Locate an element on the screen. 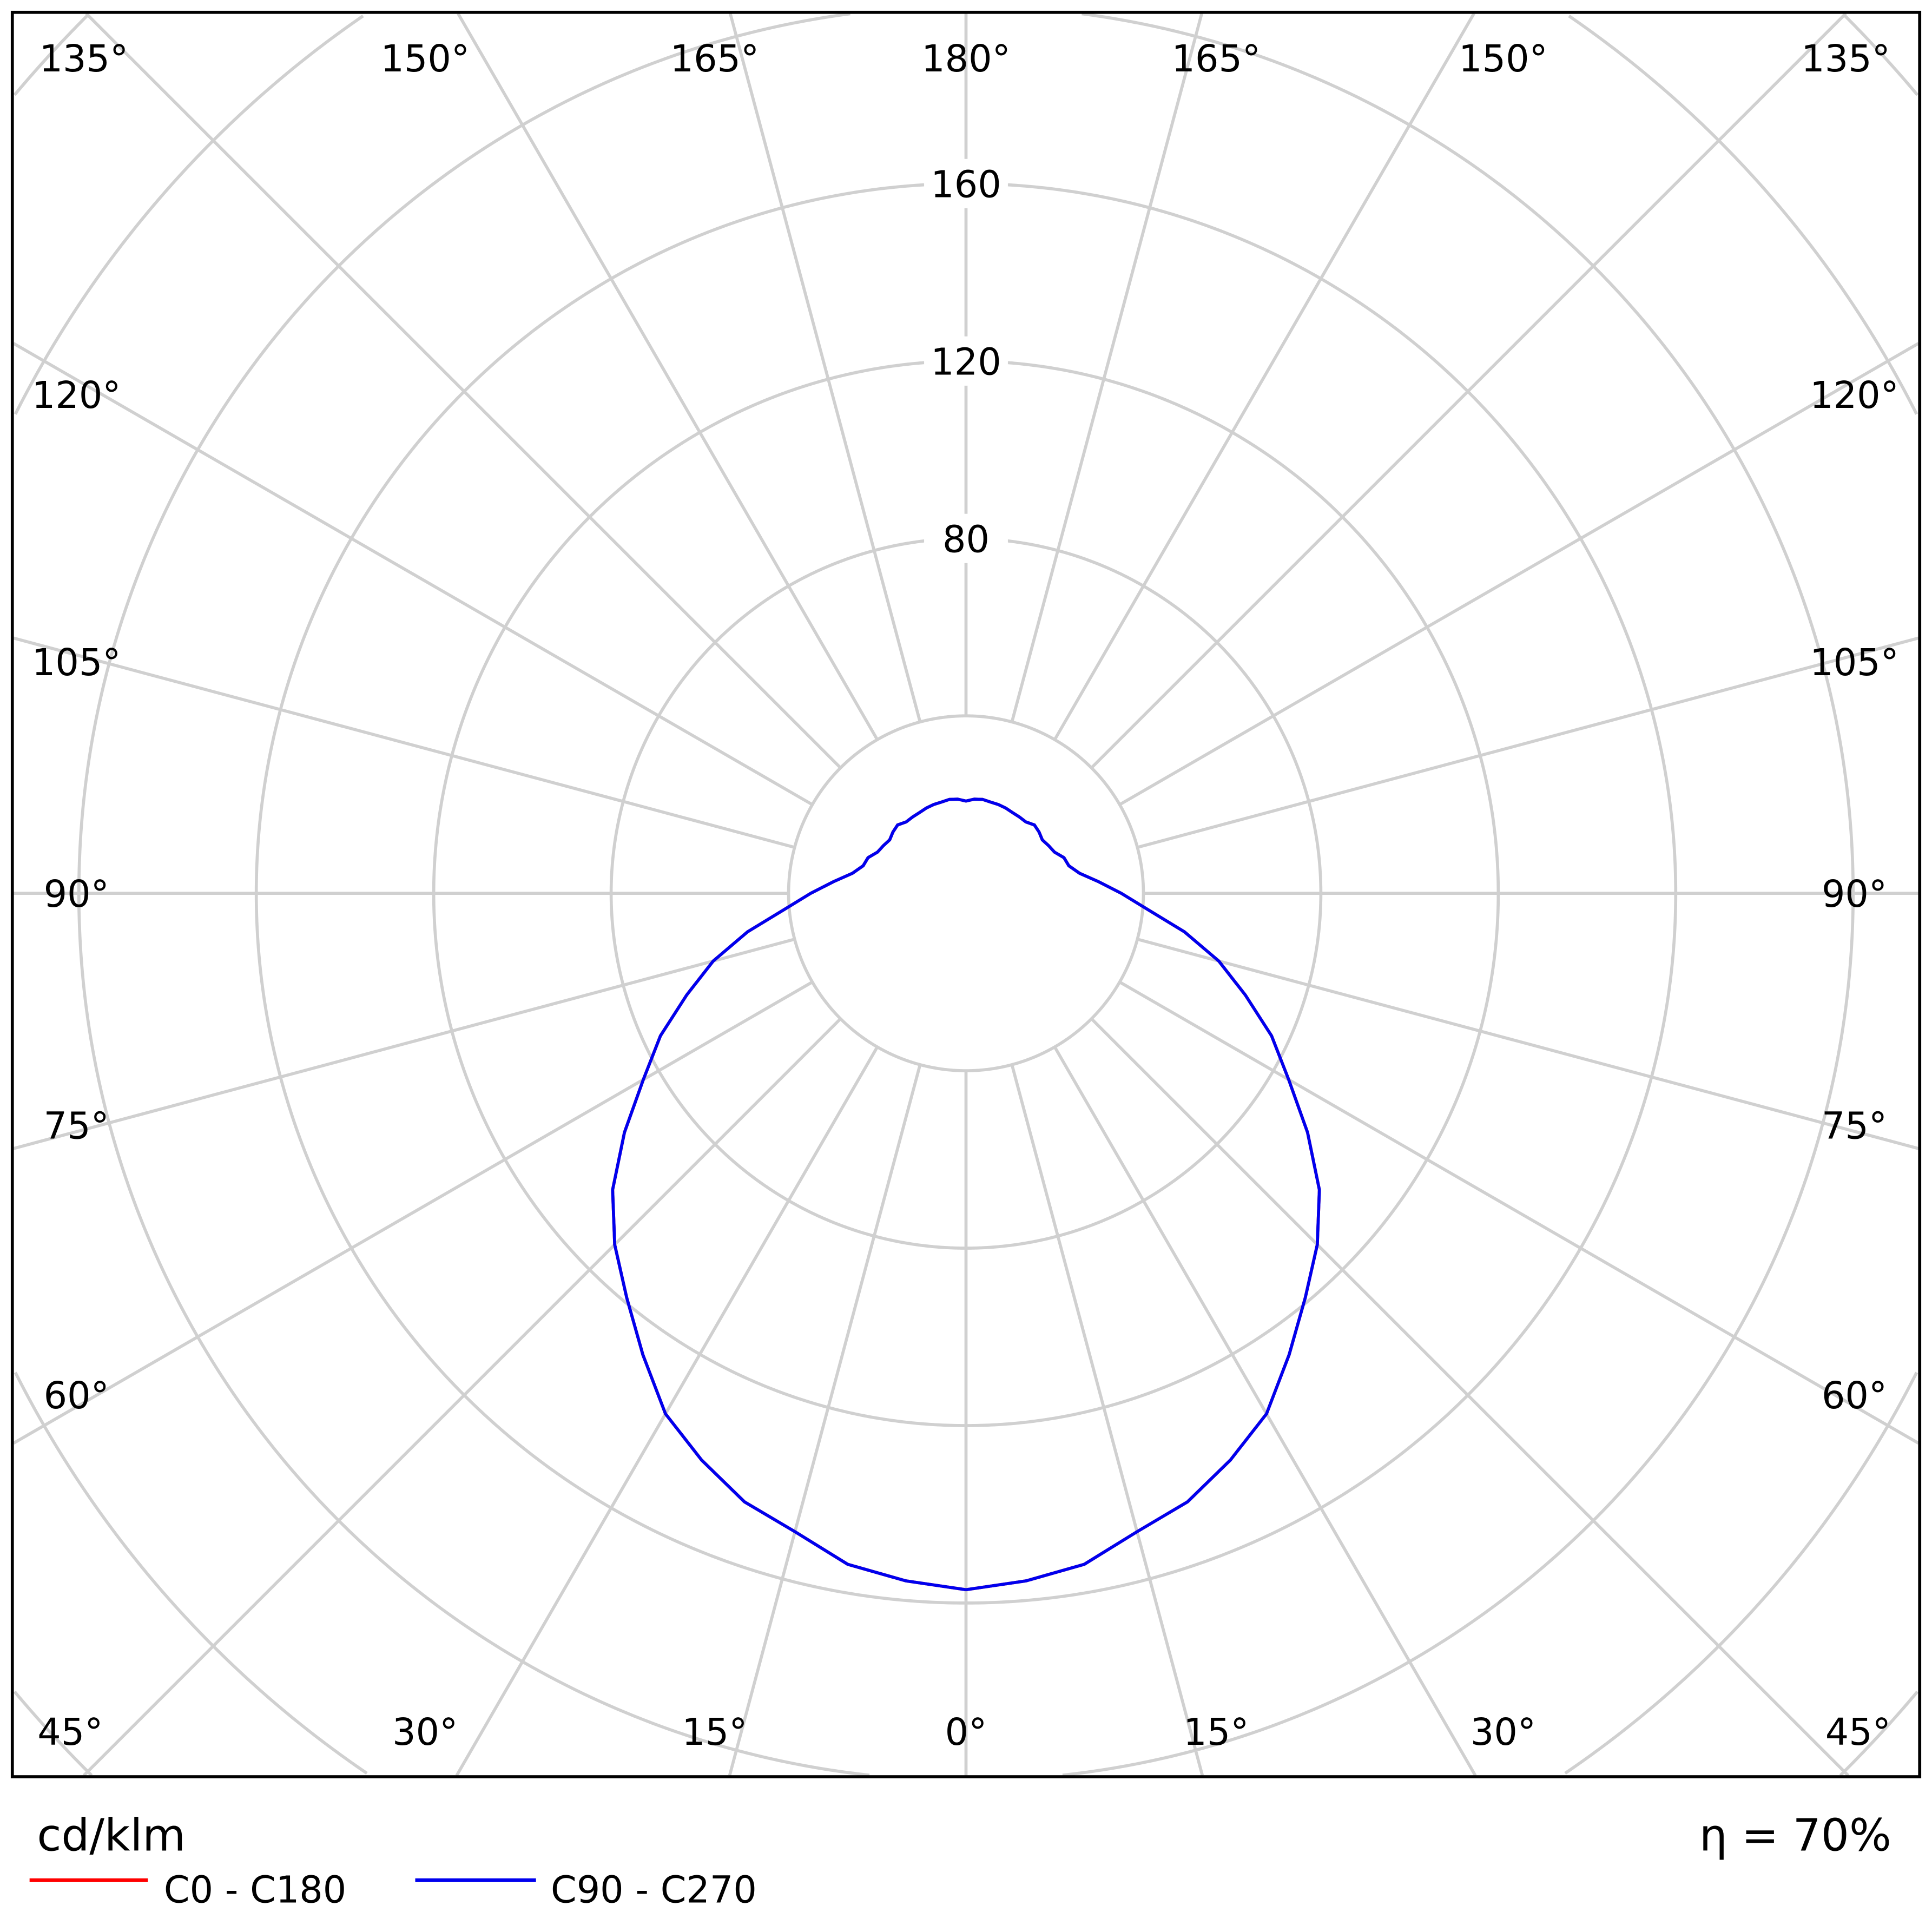  unit-label: cd/klm is located at coordinates (112, 1836).